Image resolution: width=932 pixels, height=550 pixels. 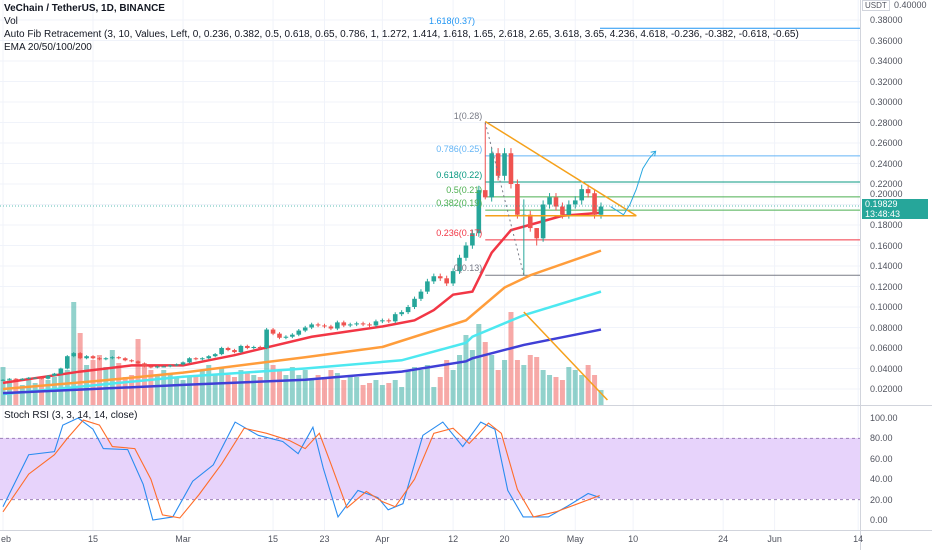 What do you see at coordinates (876, 5) in the screenshot?
I see `currency-badge: USDT` at bounding box center [876, 5].